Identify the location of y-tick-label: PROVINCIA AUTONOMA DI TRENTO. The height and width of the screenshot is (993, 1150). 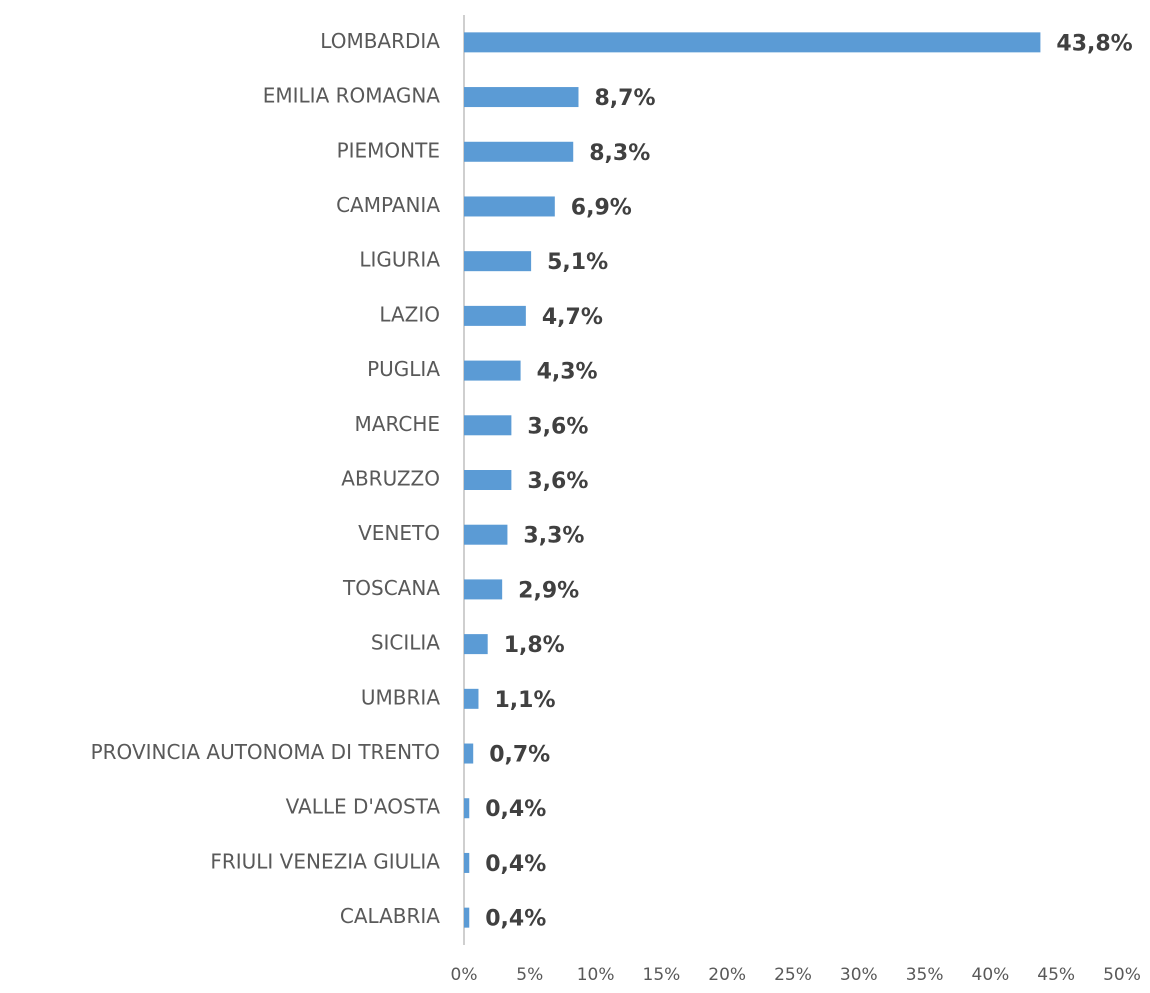
(265, 752).